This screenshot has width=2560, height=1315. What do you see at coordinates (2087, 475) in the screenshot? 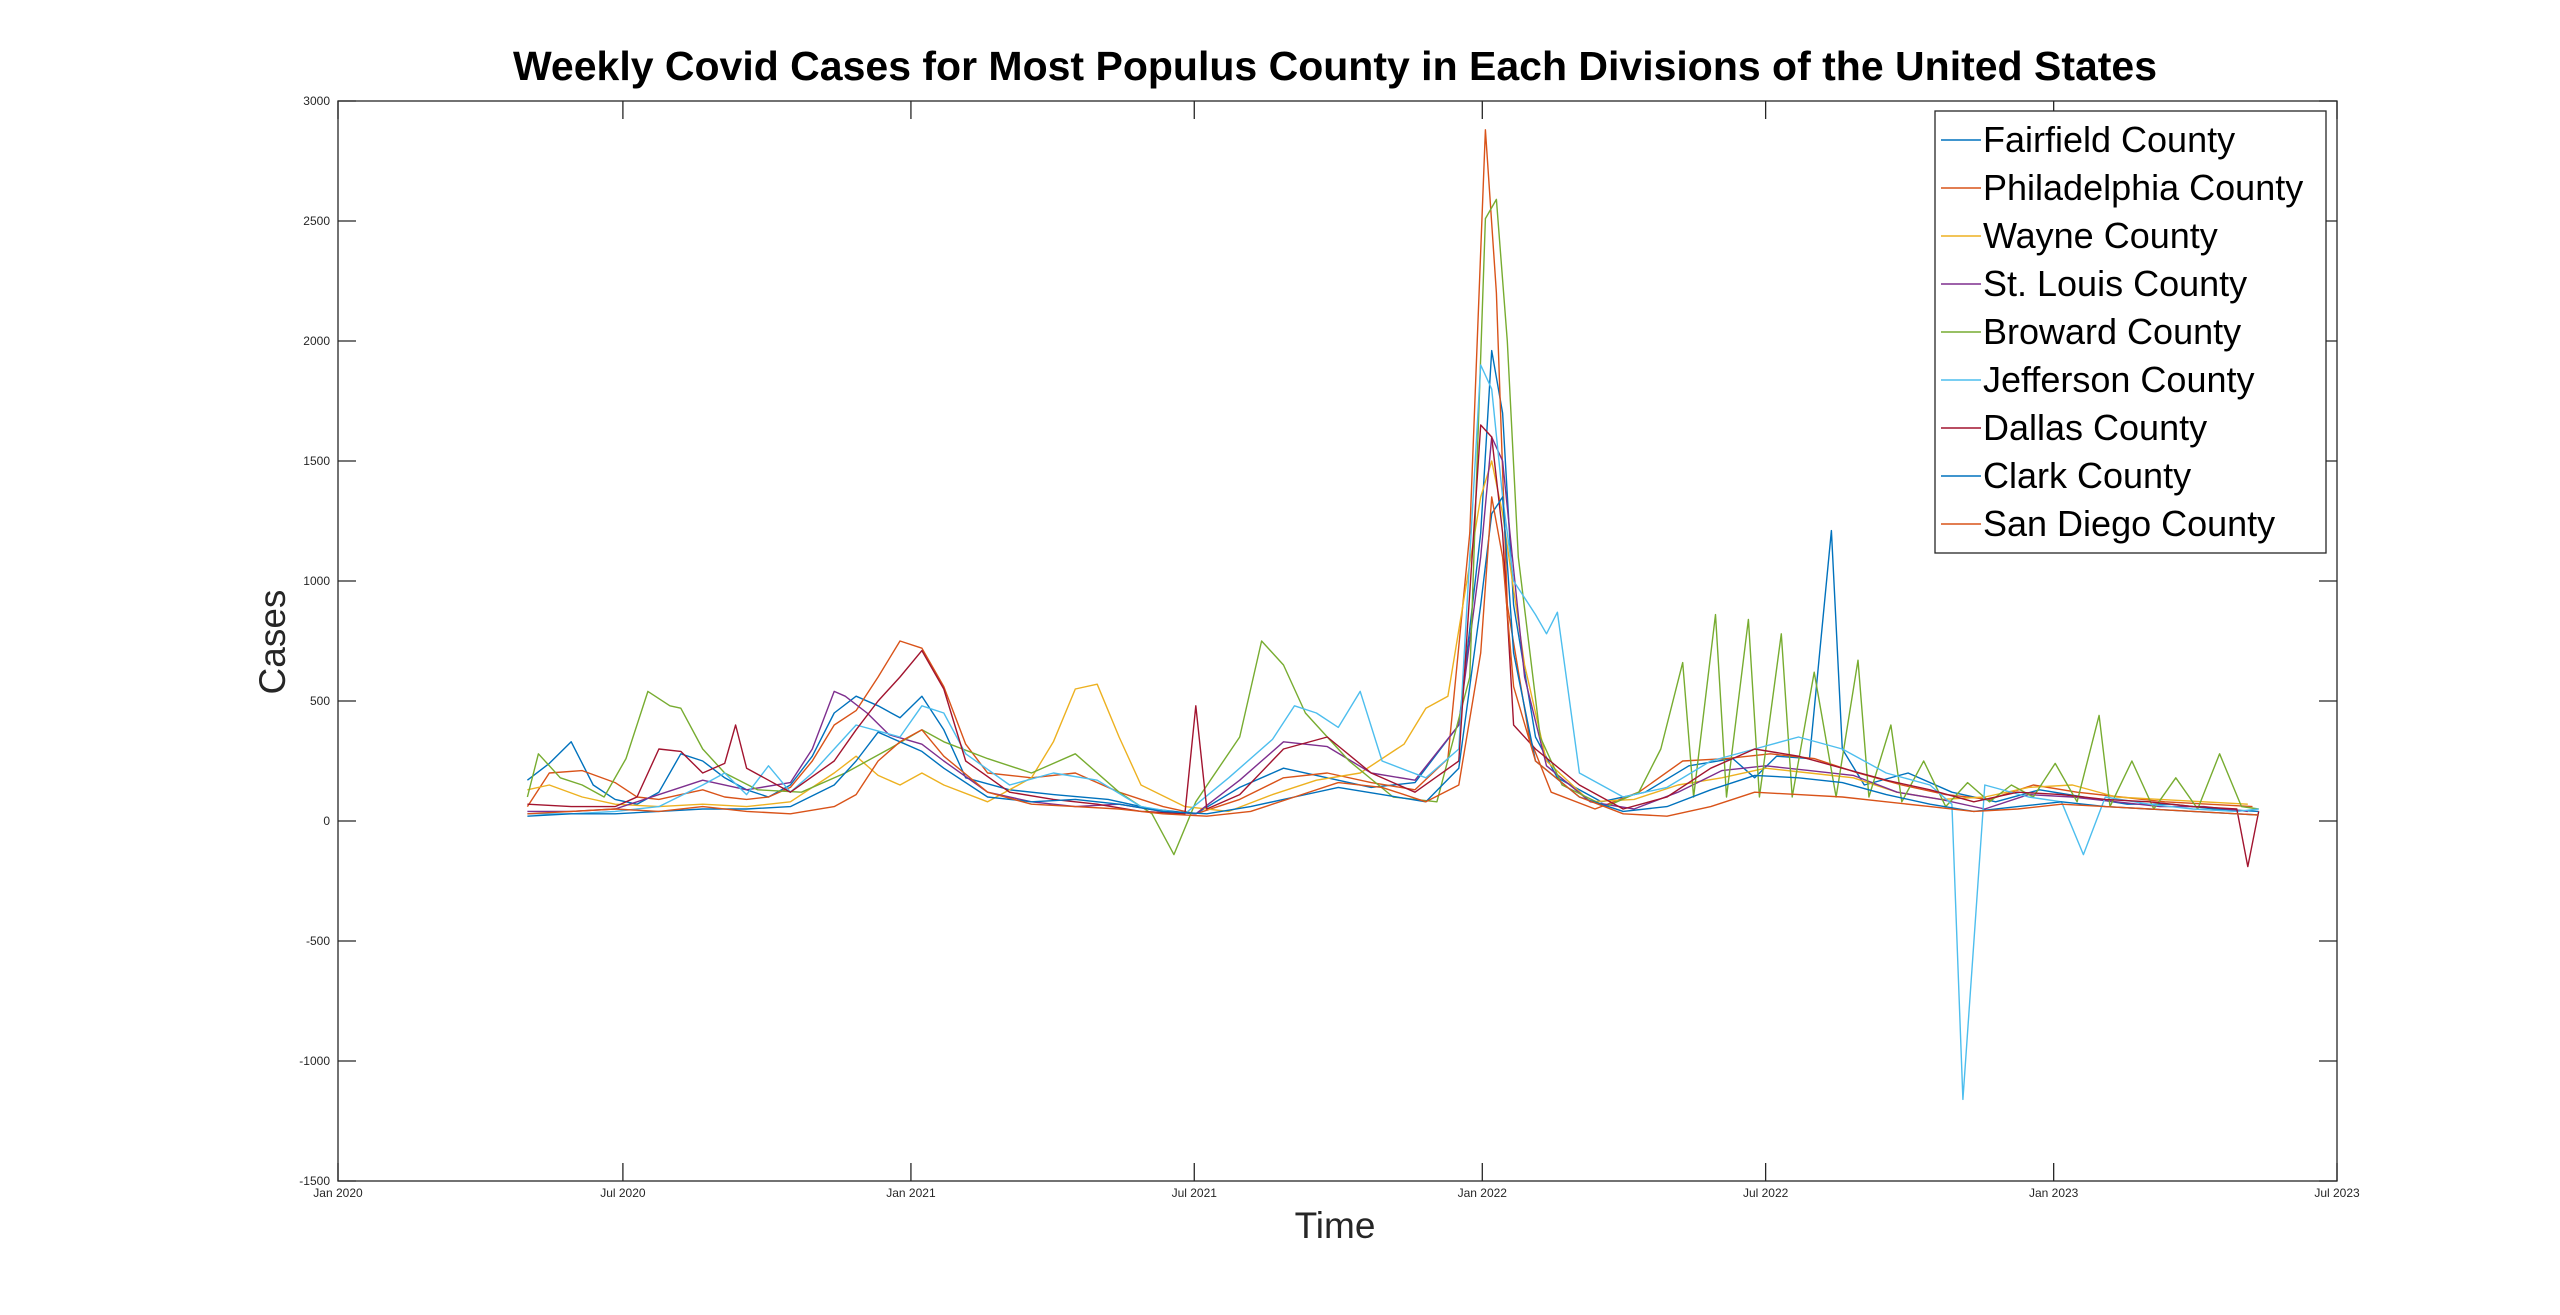
I see `legend-label: Clark County` at bounding box center [2087, 475].